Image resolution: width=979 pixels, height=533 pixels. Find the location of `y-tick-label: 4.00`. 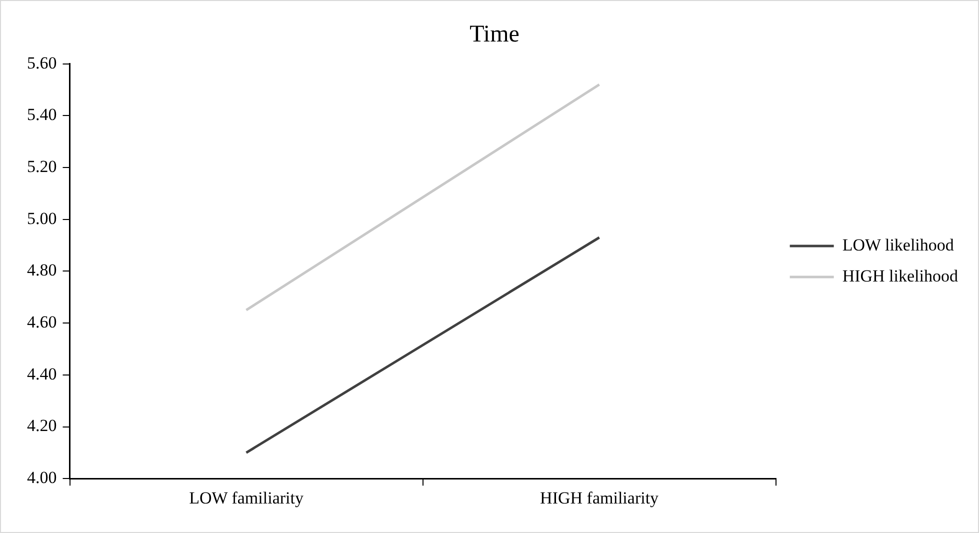

y-tick-label: 4.00 is located at coordinates (42, 478).